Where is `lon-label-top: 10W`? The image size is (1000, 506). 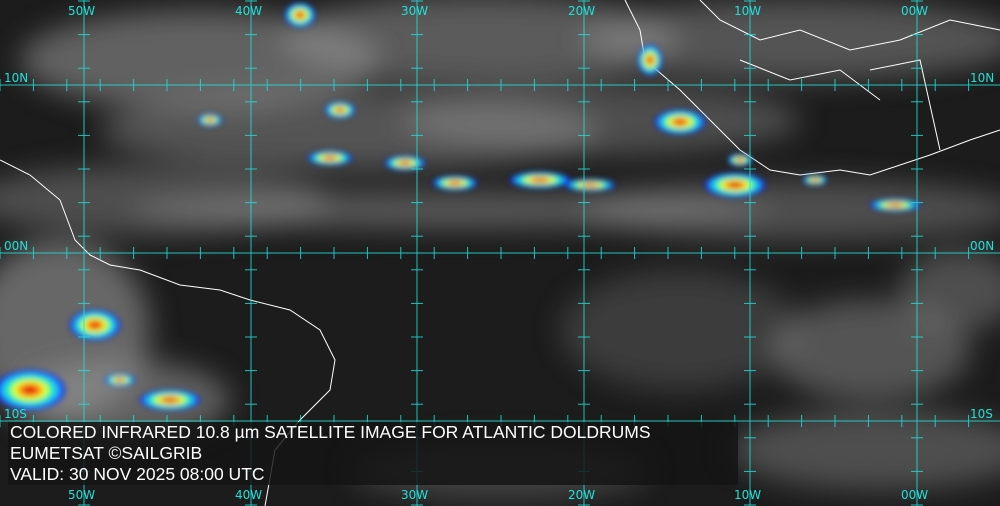 lon-label-top: 10W is located at coordinates (748, 11).